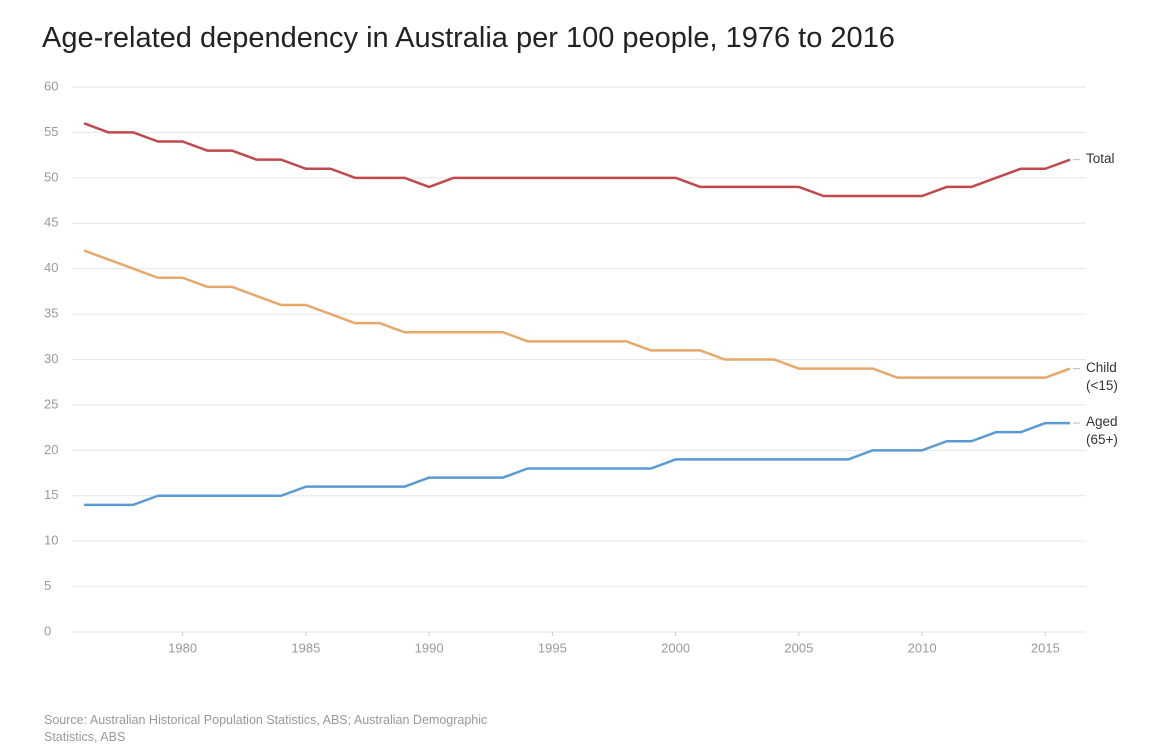  Describe the element at coordinates (675, 647) in the screenshot. I see `x-tick-label: 2000` at that location.